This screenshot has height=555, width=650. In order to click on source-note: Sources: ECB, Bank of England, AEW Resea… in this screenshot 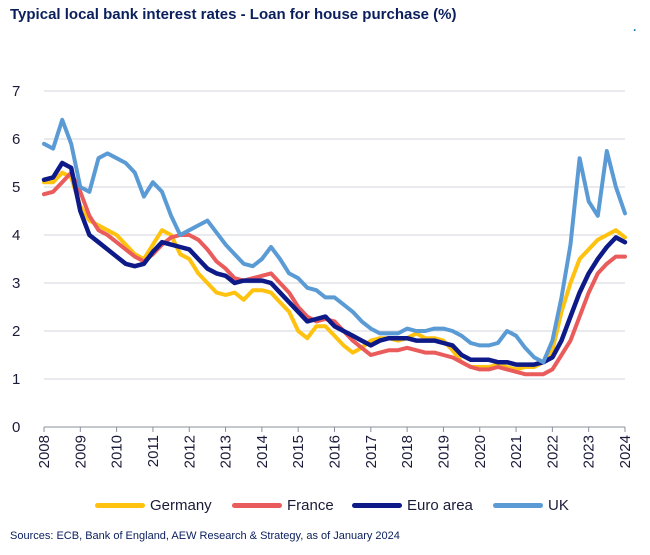, I will do `click(205, 536)`.